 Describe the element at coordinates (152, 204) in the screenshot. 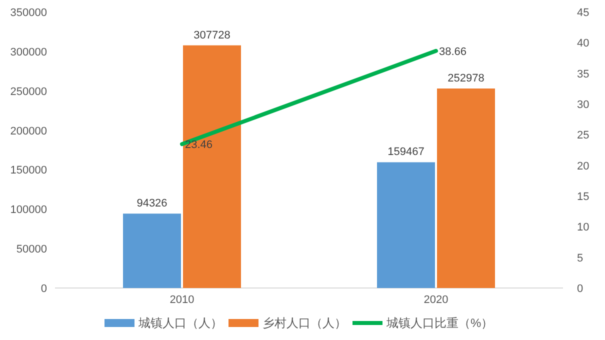

I see `data-label: 94326` at that location.